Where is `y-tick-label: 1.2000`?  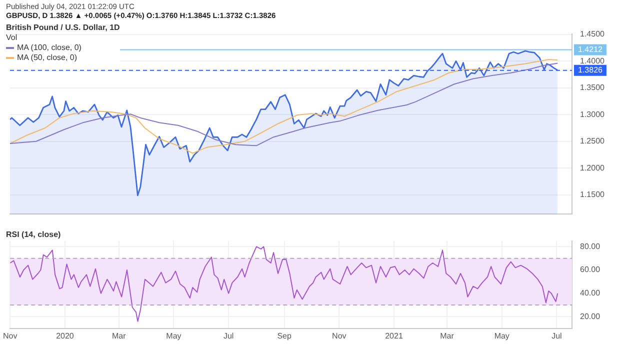
y-tick-label: 1.2000 is located at coordinates (593, 167).